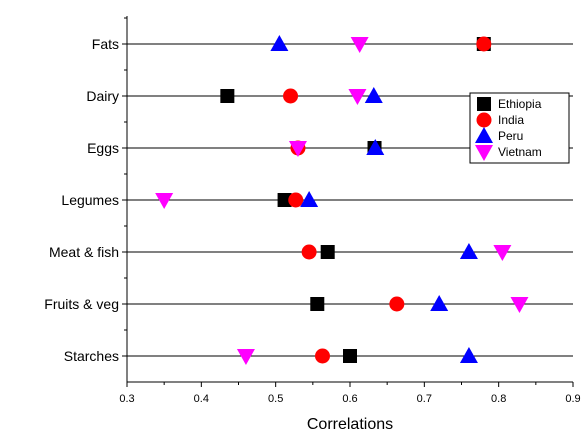 Image resolution: width=587 pixels, height=437 pixels. I want to click on y-tick-label: Dairy, so click(102, 96).